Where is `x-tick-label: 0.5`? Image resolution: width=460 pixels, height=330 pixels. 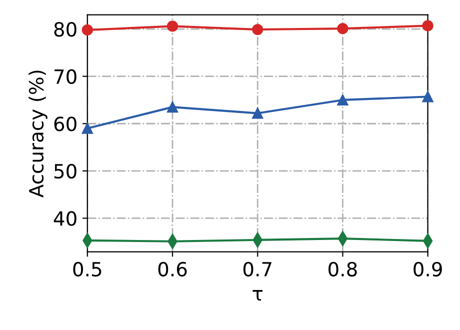
x-tick-label: 0.5 is located at coordinates (87, 269).